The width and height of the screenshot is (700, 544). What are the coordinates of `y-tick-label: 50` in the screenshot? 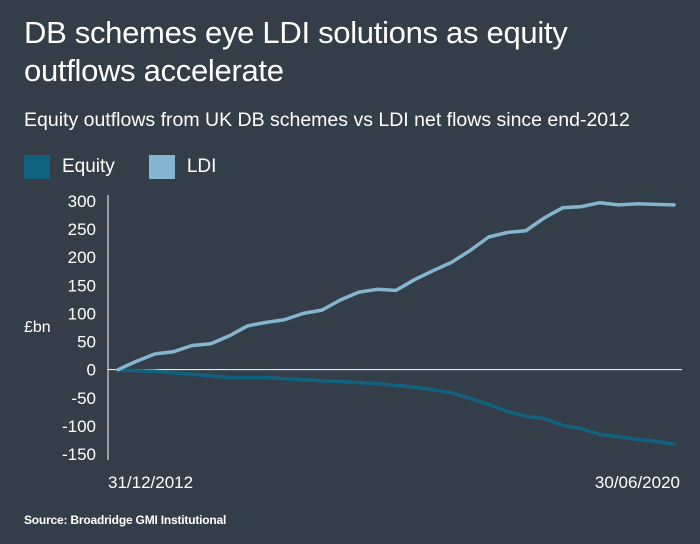 It's located at (86, 342).